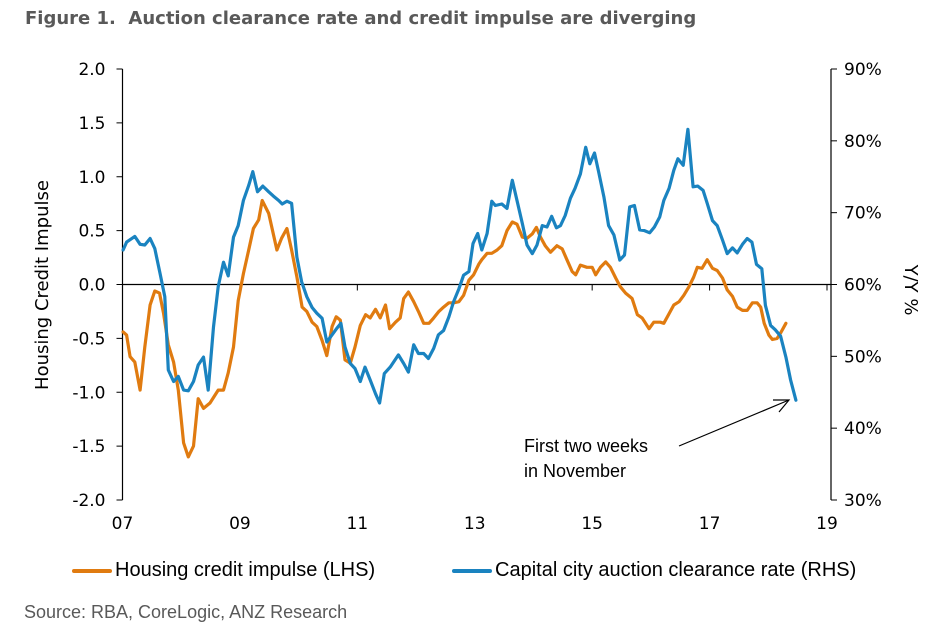 Image resolution: width=946 pixels, height=638 pixels. What do you see at coordinates (91, 232) in the screenshot?
I see `y-tick-label-left: 0.5` at bounding box center [91, 232].